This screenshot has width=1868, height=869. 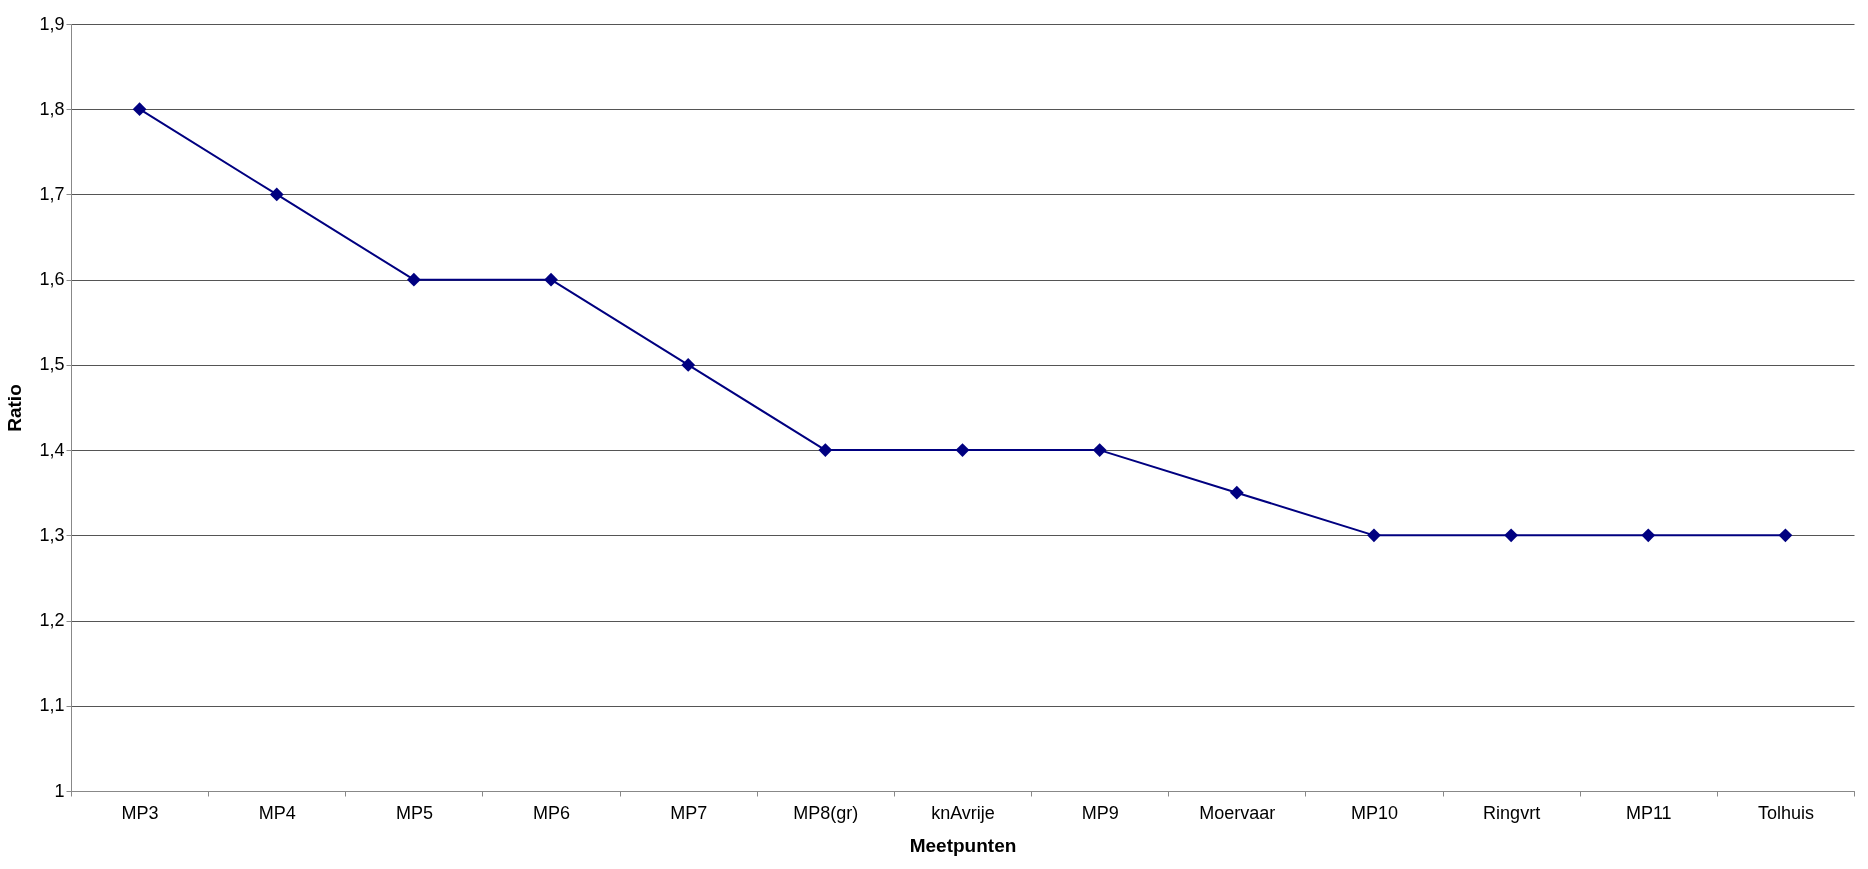 I want to click on x-tick-label: Ringvrt, so click(x=1512, y=812).